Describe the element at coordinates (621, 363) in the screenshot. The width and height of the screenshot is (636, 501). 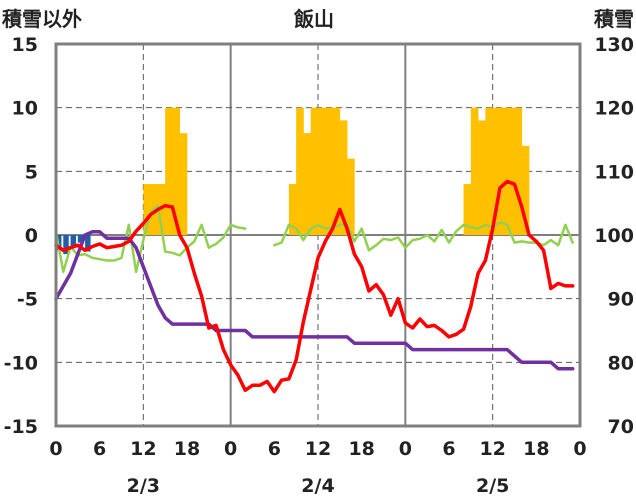
I see `y-tick-right: 80` at that location.